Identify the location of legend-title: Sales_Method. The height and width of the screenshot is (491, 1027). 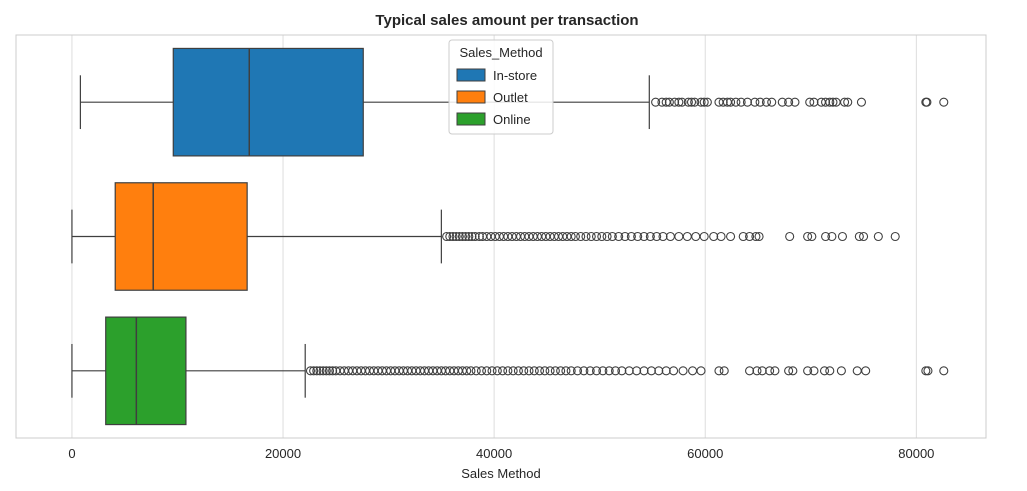
(500, 52).